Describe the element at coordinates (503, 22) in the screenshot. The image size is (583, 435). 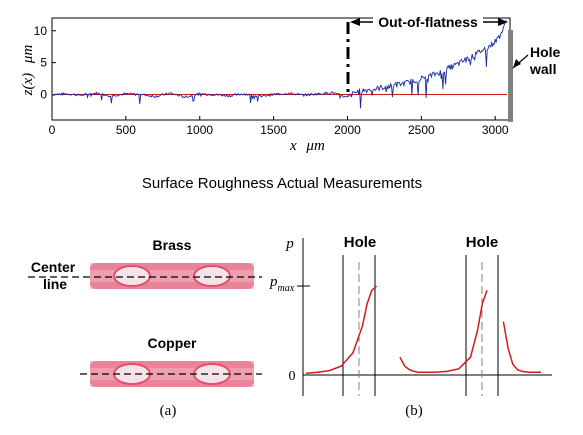
I see `arrowhead-right` at that location.